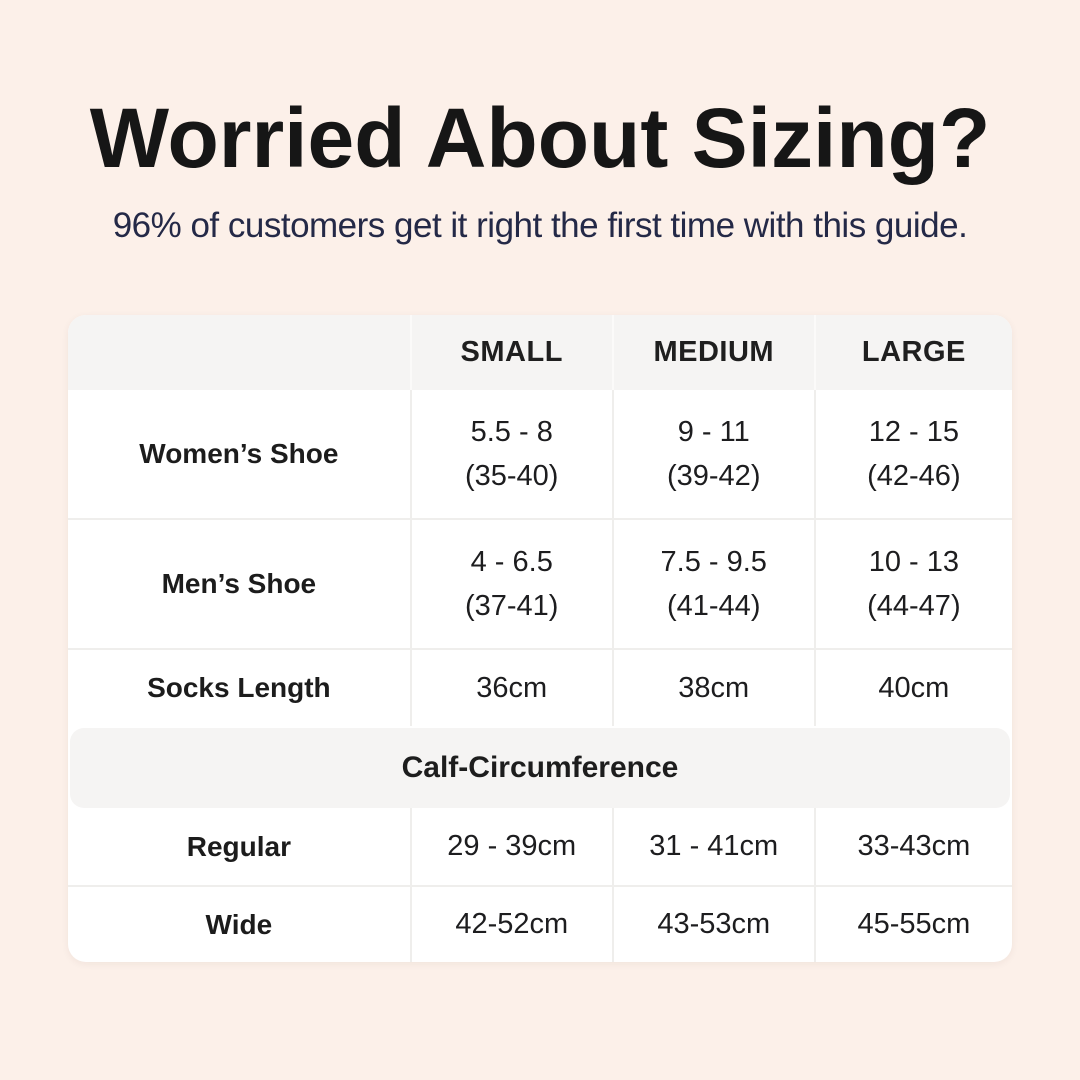 This screenshot has width=1080, height=1080. I want to click on cell-value: 36cm, so click(510, 688).